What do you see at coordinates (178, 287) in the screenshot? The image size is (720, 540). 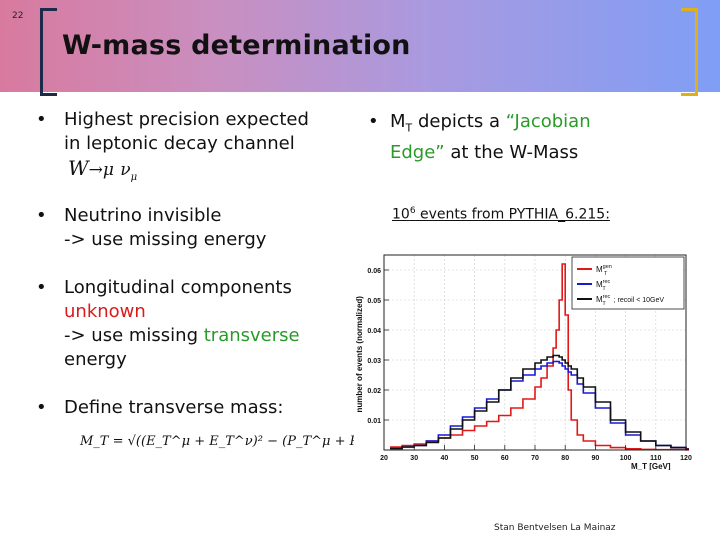 I see `bullet-text: Longitudinal components` at bounding box center [178, 287].